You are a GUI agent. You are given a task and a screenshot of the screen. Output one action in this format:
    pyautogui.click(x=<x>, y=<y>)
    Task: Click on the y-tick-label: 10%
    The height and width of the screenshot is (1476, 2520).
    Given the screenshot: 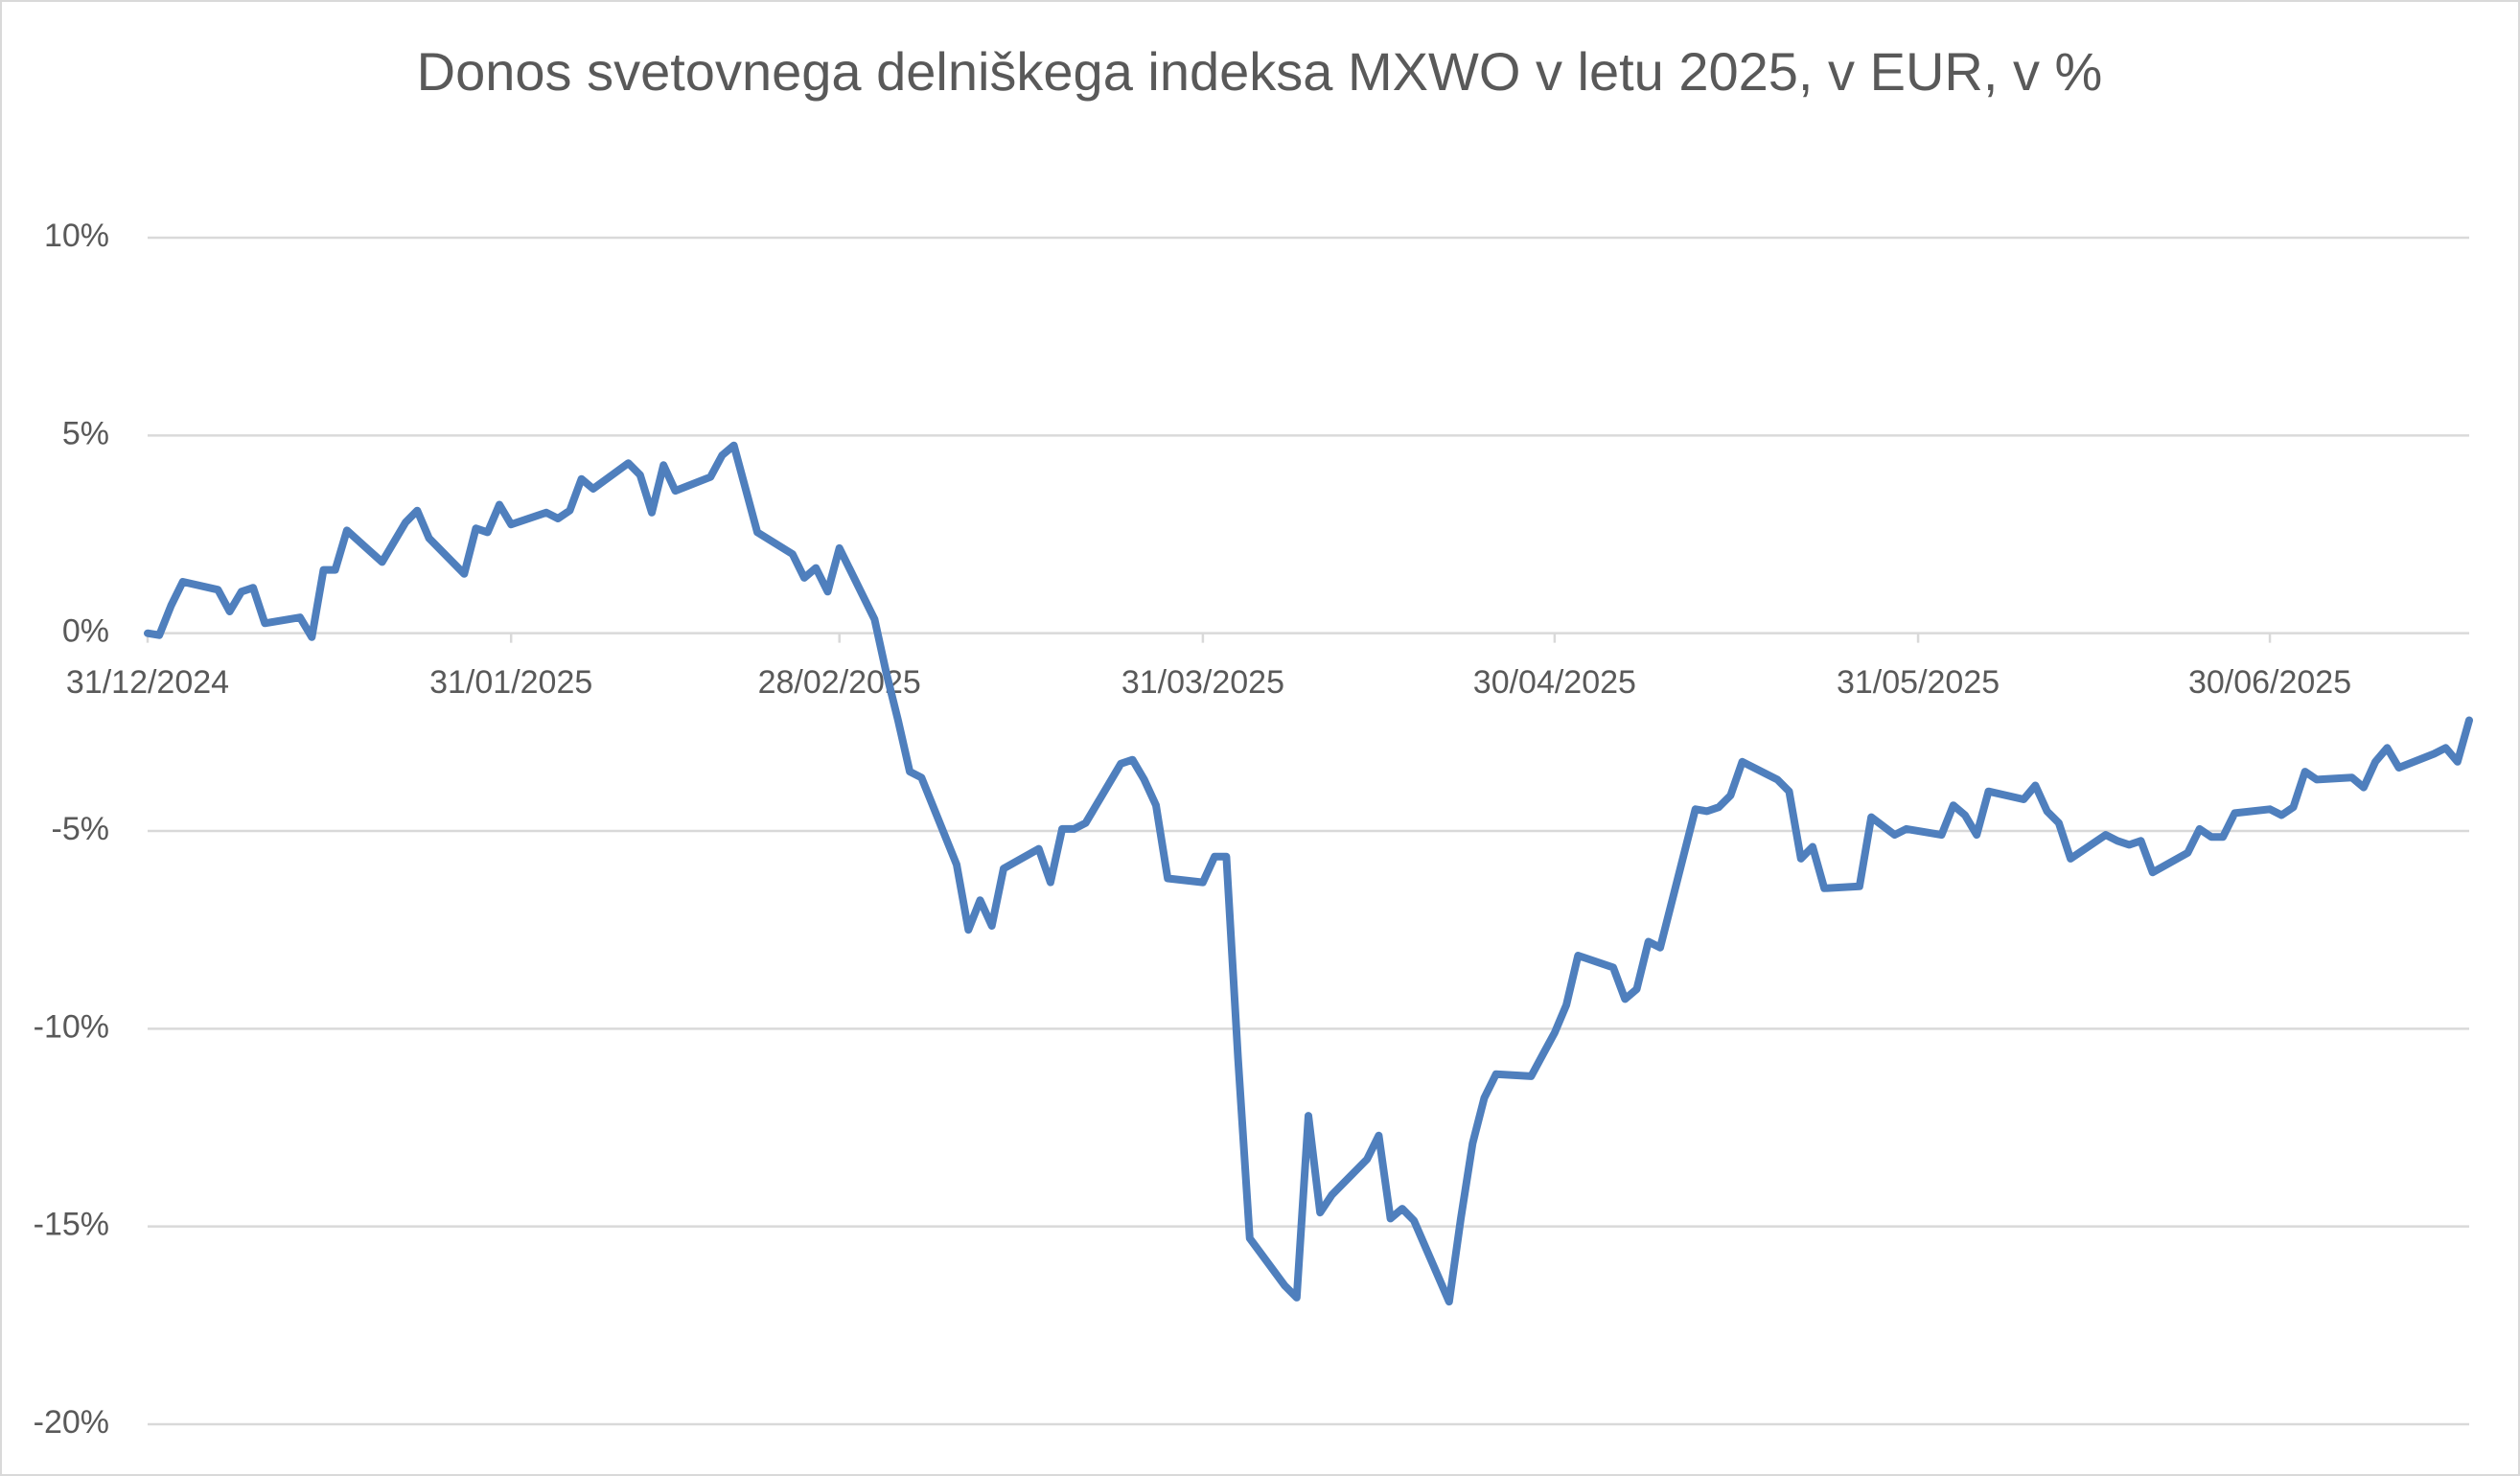 What is the action you would take?
    pyautogui.click(x=77, y=236)
    